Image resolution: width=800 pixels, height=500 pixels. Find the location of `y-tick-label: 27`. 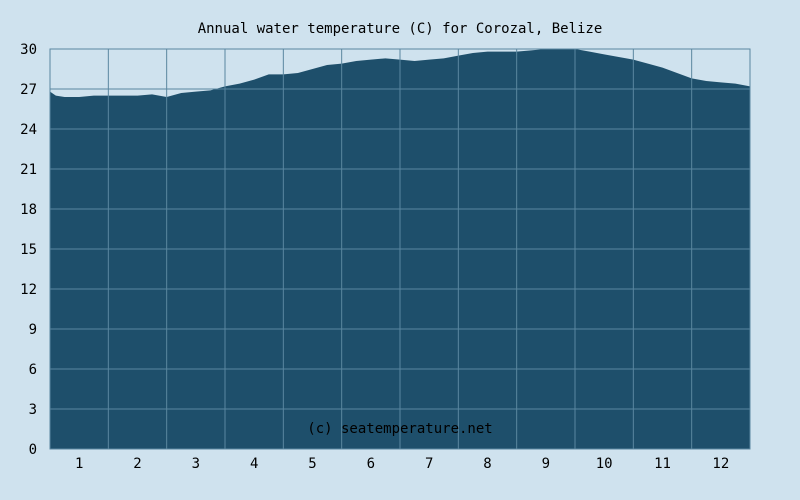

y-tick-label: 27 is located at coordinates (28, 90).